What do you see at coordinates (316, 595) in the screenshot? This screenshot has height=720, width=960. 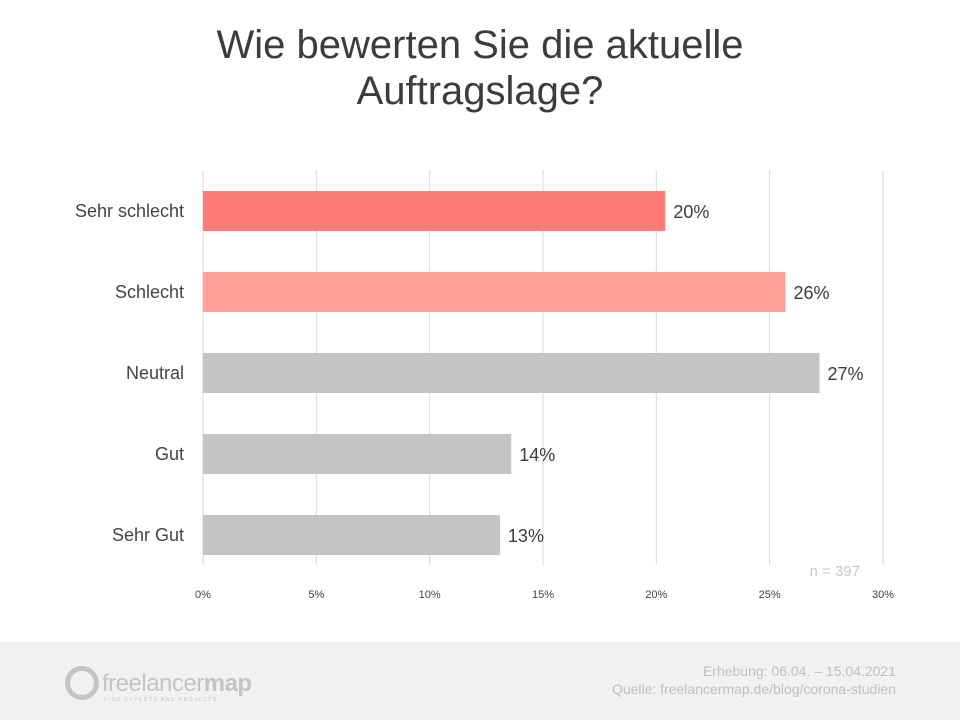 I see `x-tick-label: 5%` at bounding box center [316, 595].